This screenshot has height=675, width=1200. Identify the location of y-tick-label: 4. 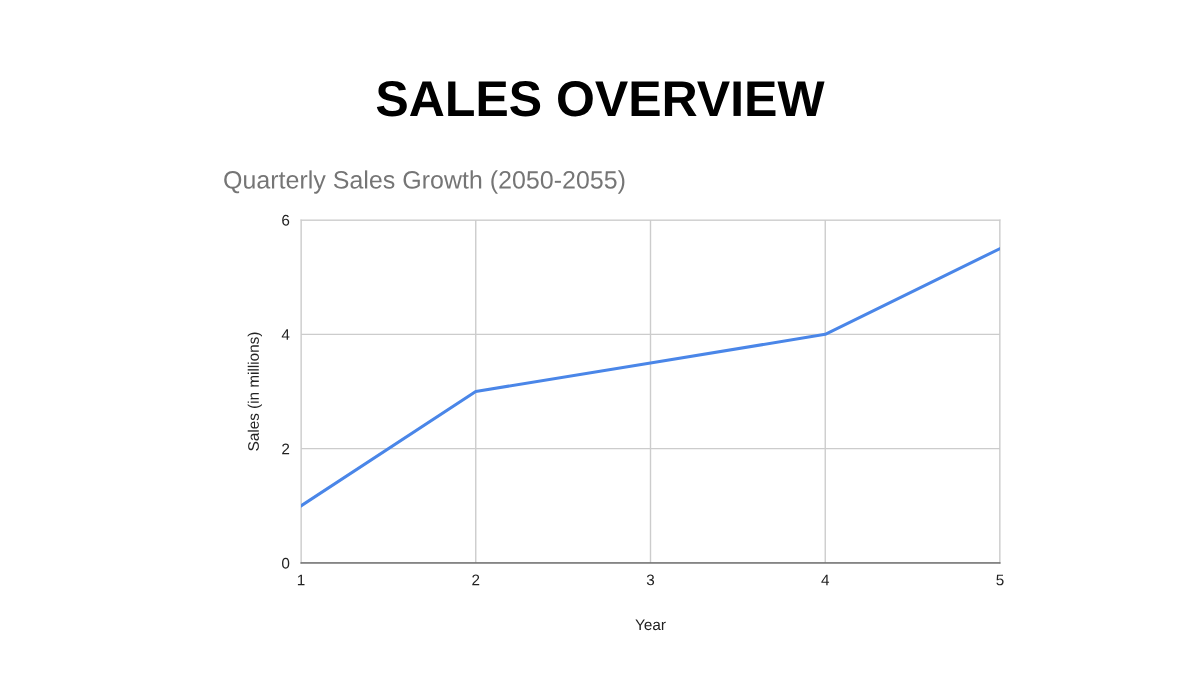
(285, 334).